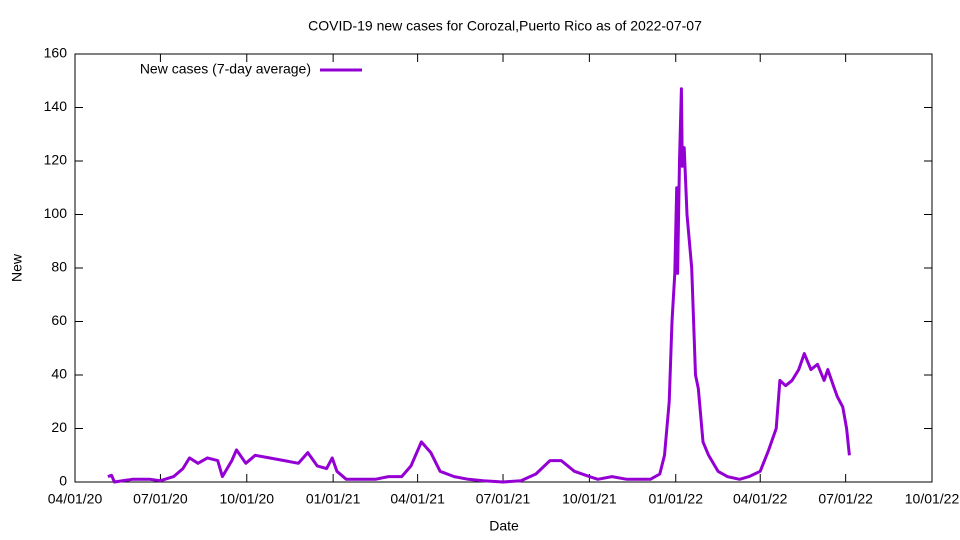  I want to click on x-tick-label: 07/01/22, so click(845, 499).